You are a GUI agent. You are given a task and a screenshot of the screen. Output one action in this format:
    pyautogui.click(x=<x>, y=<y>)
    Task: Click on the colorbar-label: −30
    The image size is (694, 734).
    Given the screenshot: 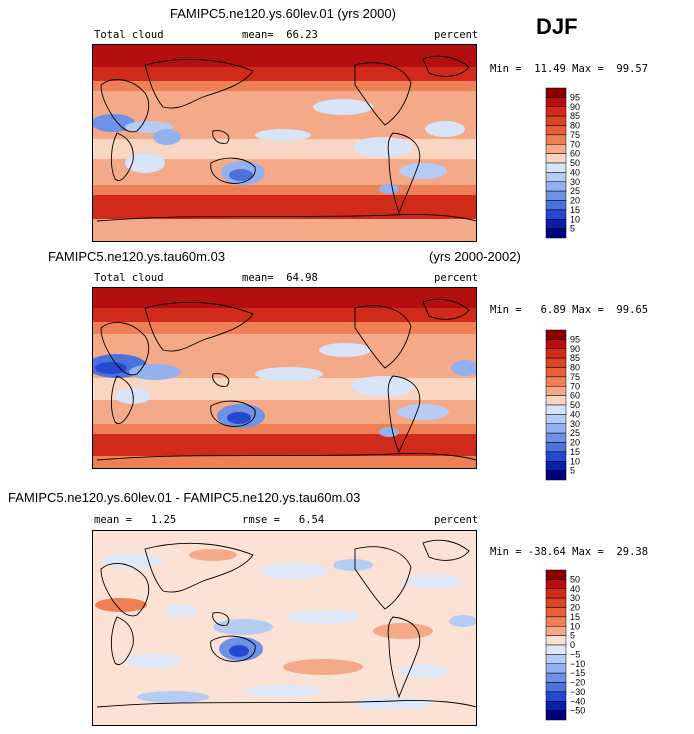 What is the action you would take?
    pyautogui.click(x=577, y=692)
    